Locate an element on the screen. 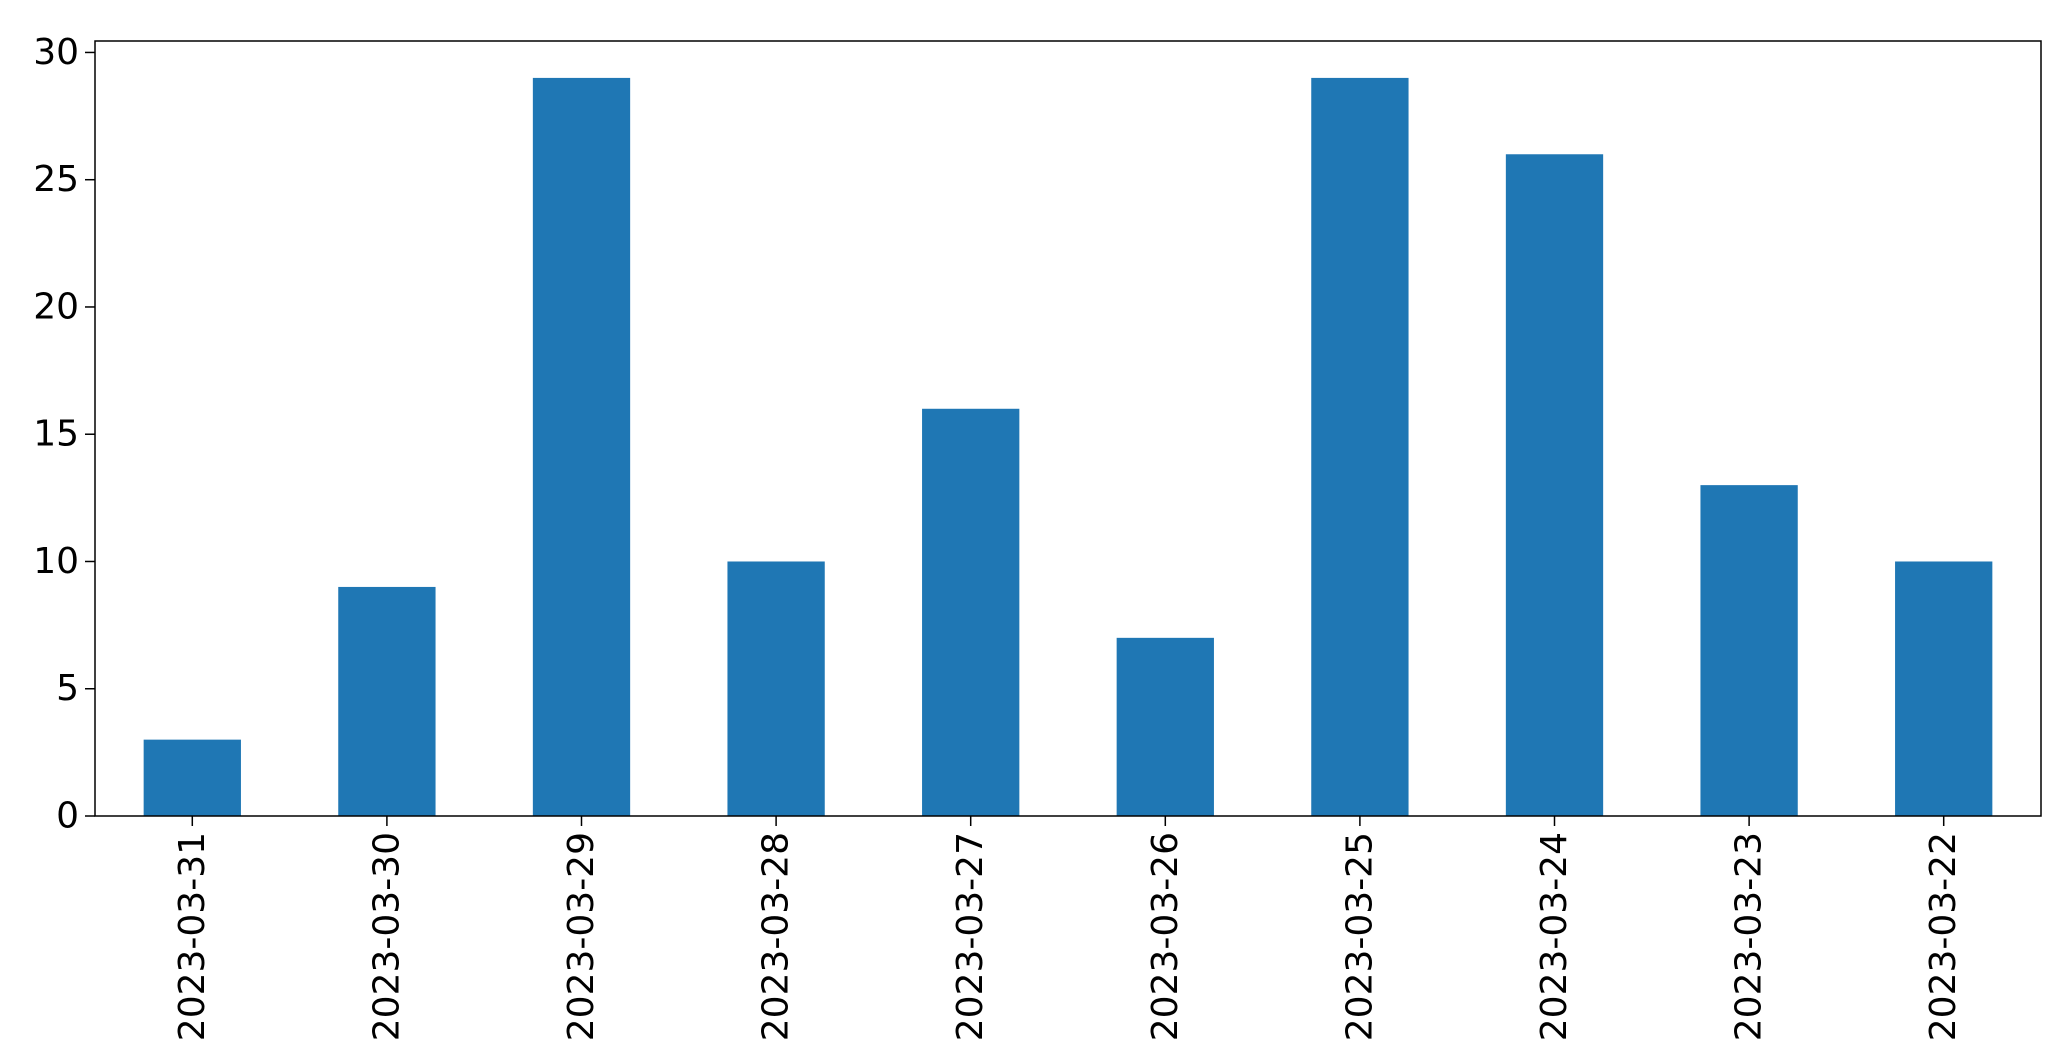 Image resolution: width=2071 pixels, height=1063 pixels. x-tick-label-2023-03-31: 2023-03-31 is located at coordinates (192, 936).